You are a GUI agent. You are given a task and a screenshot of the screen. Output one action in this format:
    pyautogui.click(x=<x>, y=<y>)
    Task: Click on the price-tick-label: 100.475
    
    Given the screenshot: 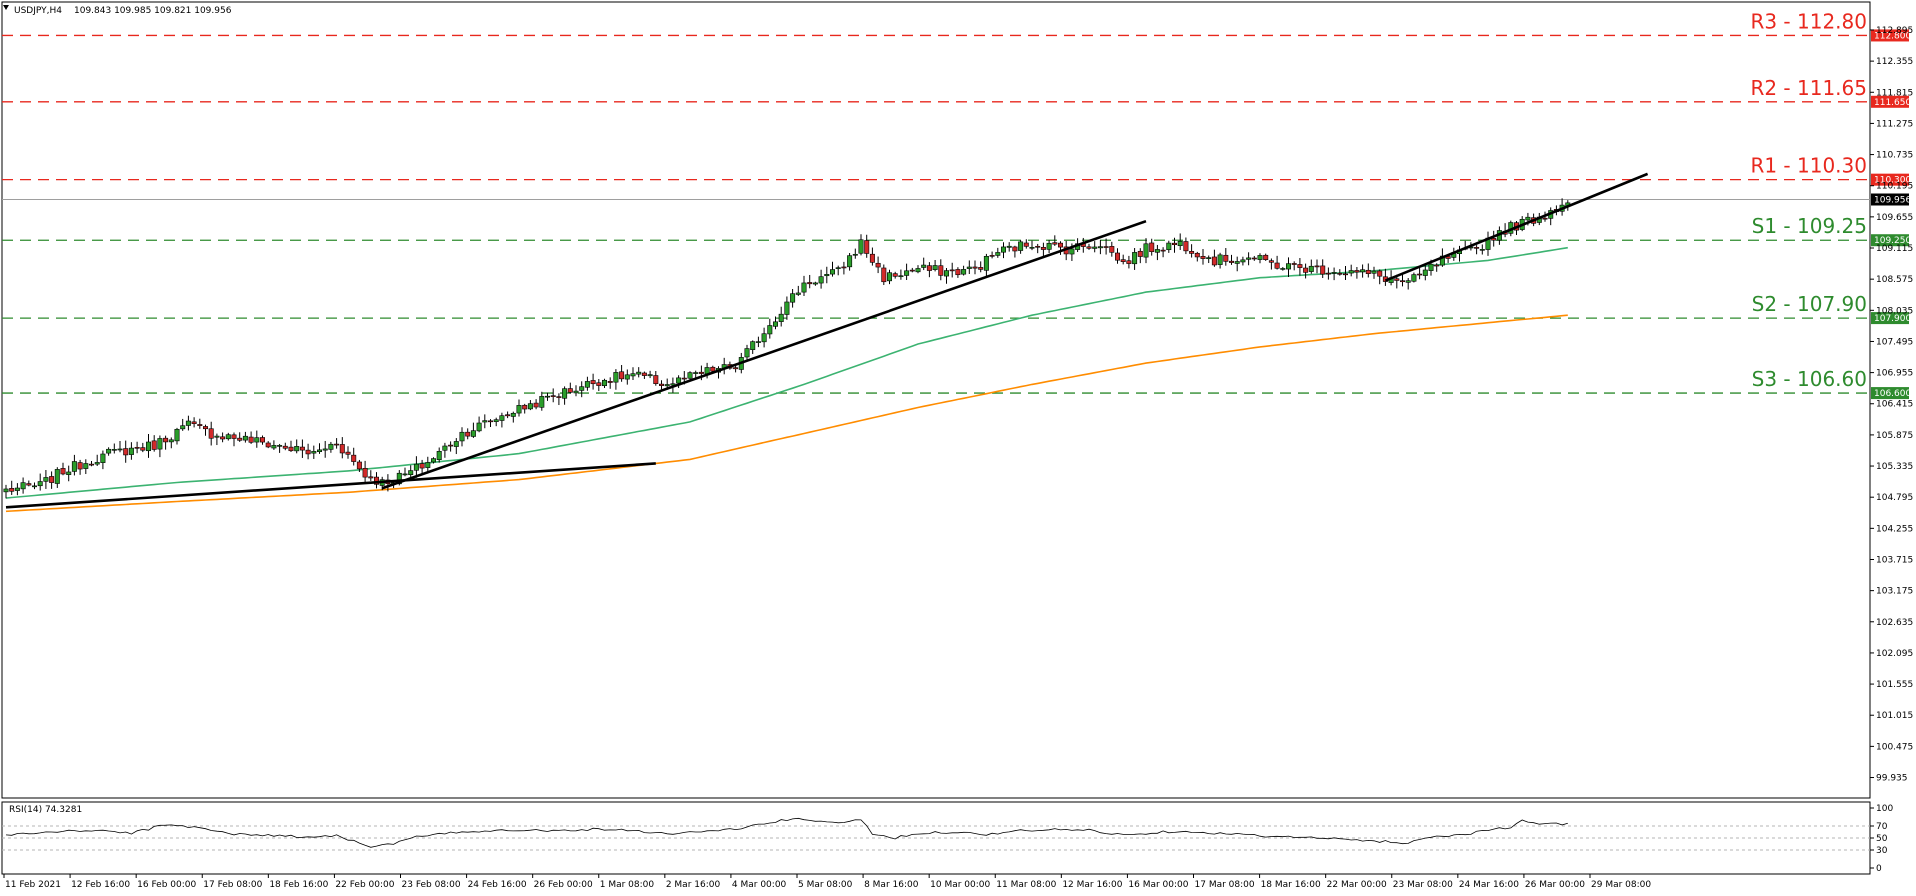 What is the action you would take?
    pyautogui.click(x=1894, y=747)
    